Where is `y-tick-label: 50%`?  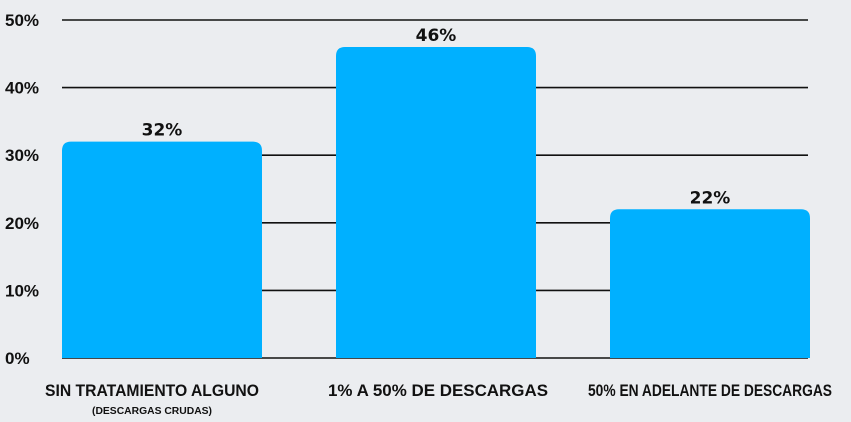 y-tick-label: 50% is located at coordinates (22, 20).